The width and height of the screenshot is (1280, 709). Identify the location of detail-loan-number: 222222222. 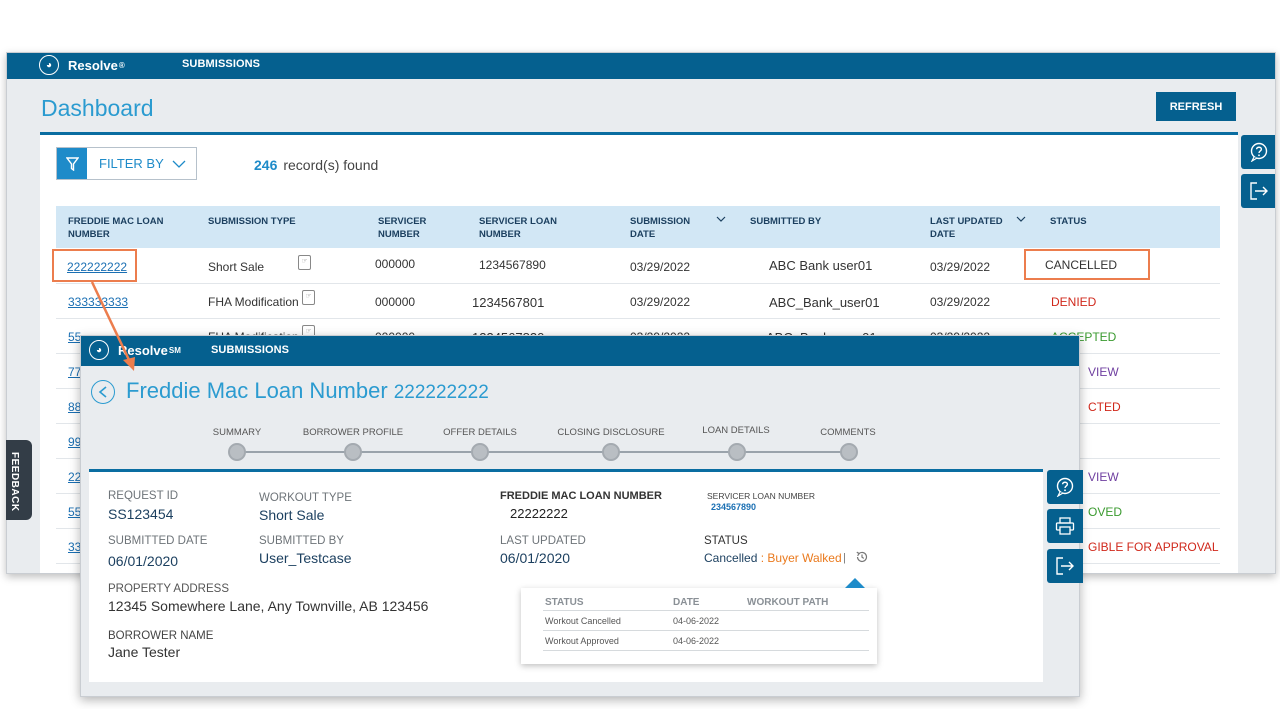
(441, 392).